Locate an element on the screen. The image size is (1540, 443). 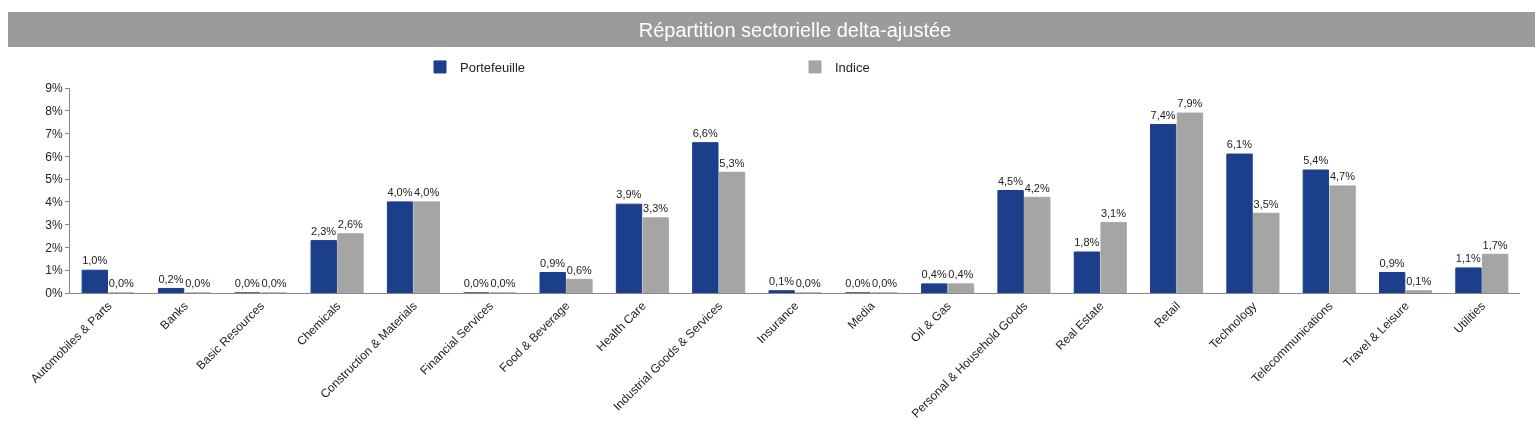
chart-title: Répartition sectorielle delta-ajustée is located at coordinates (795, 30).